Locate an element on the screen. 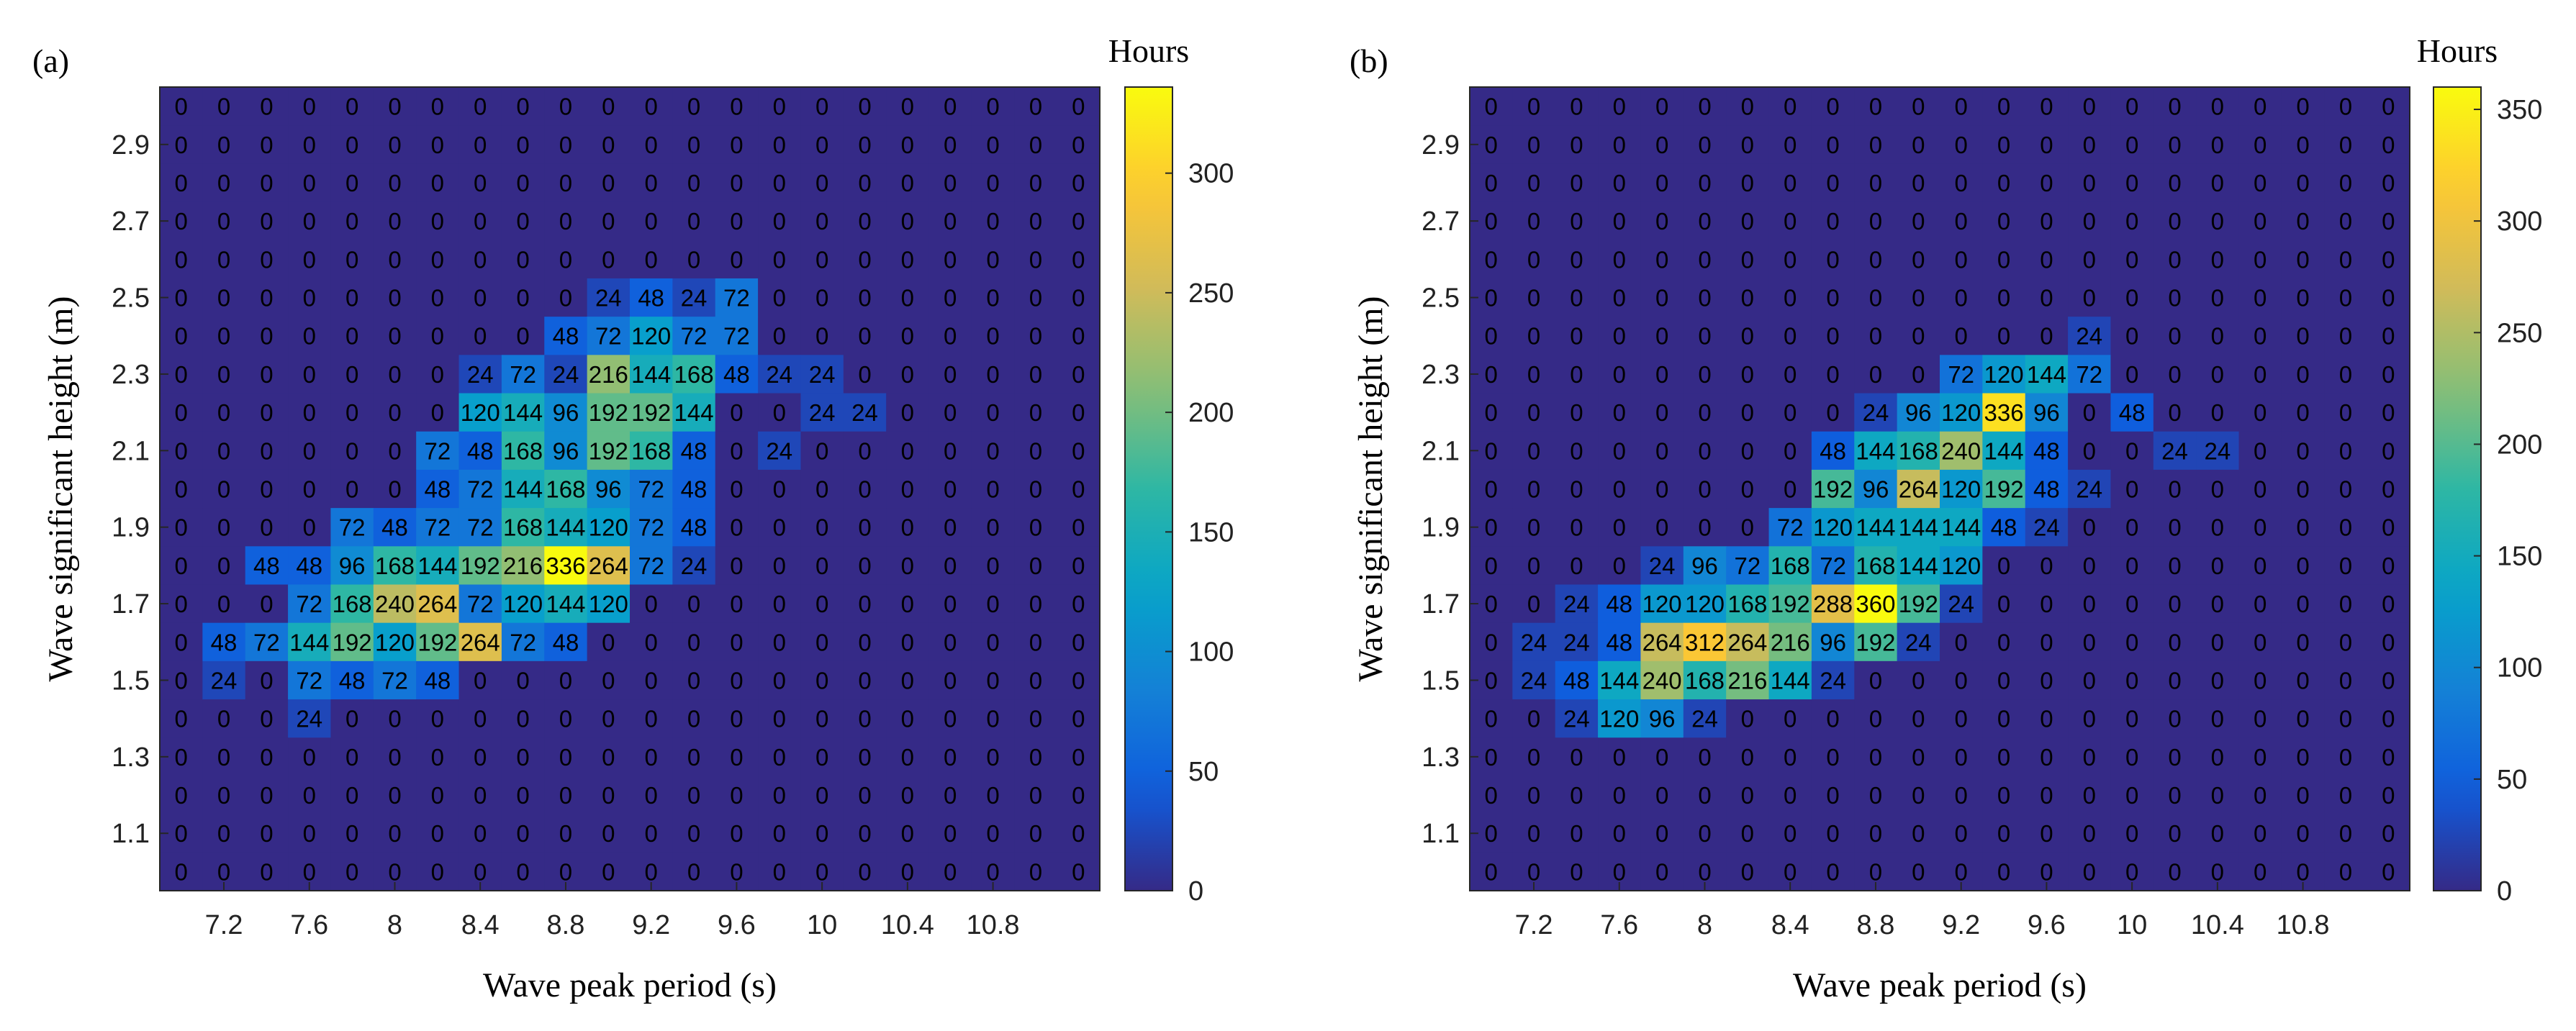 The image size is (2576, 1031). cell-value-label: 72 is located at coordinates (651, 527).